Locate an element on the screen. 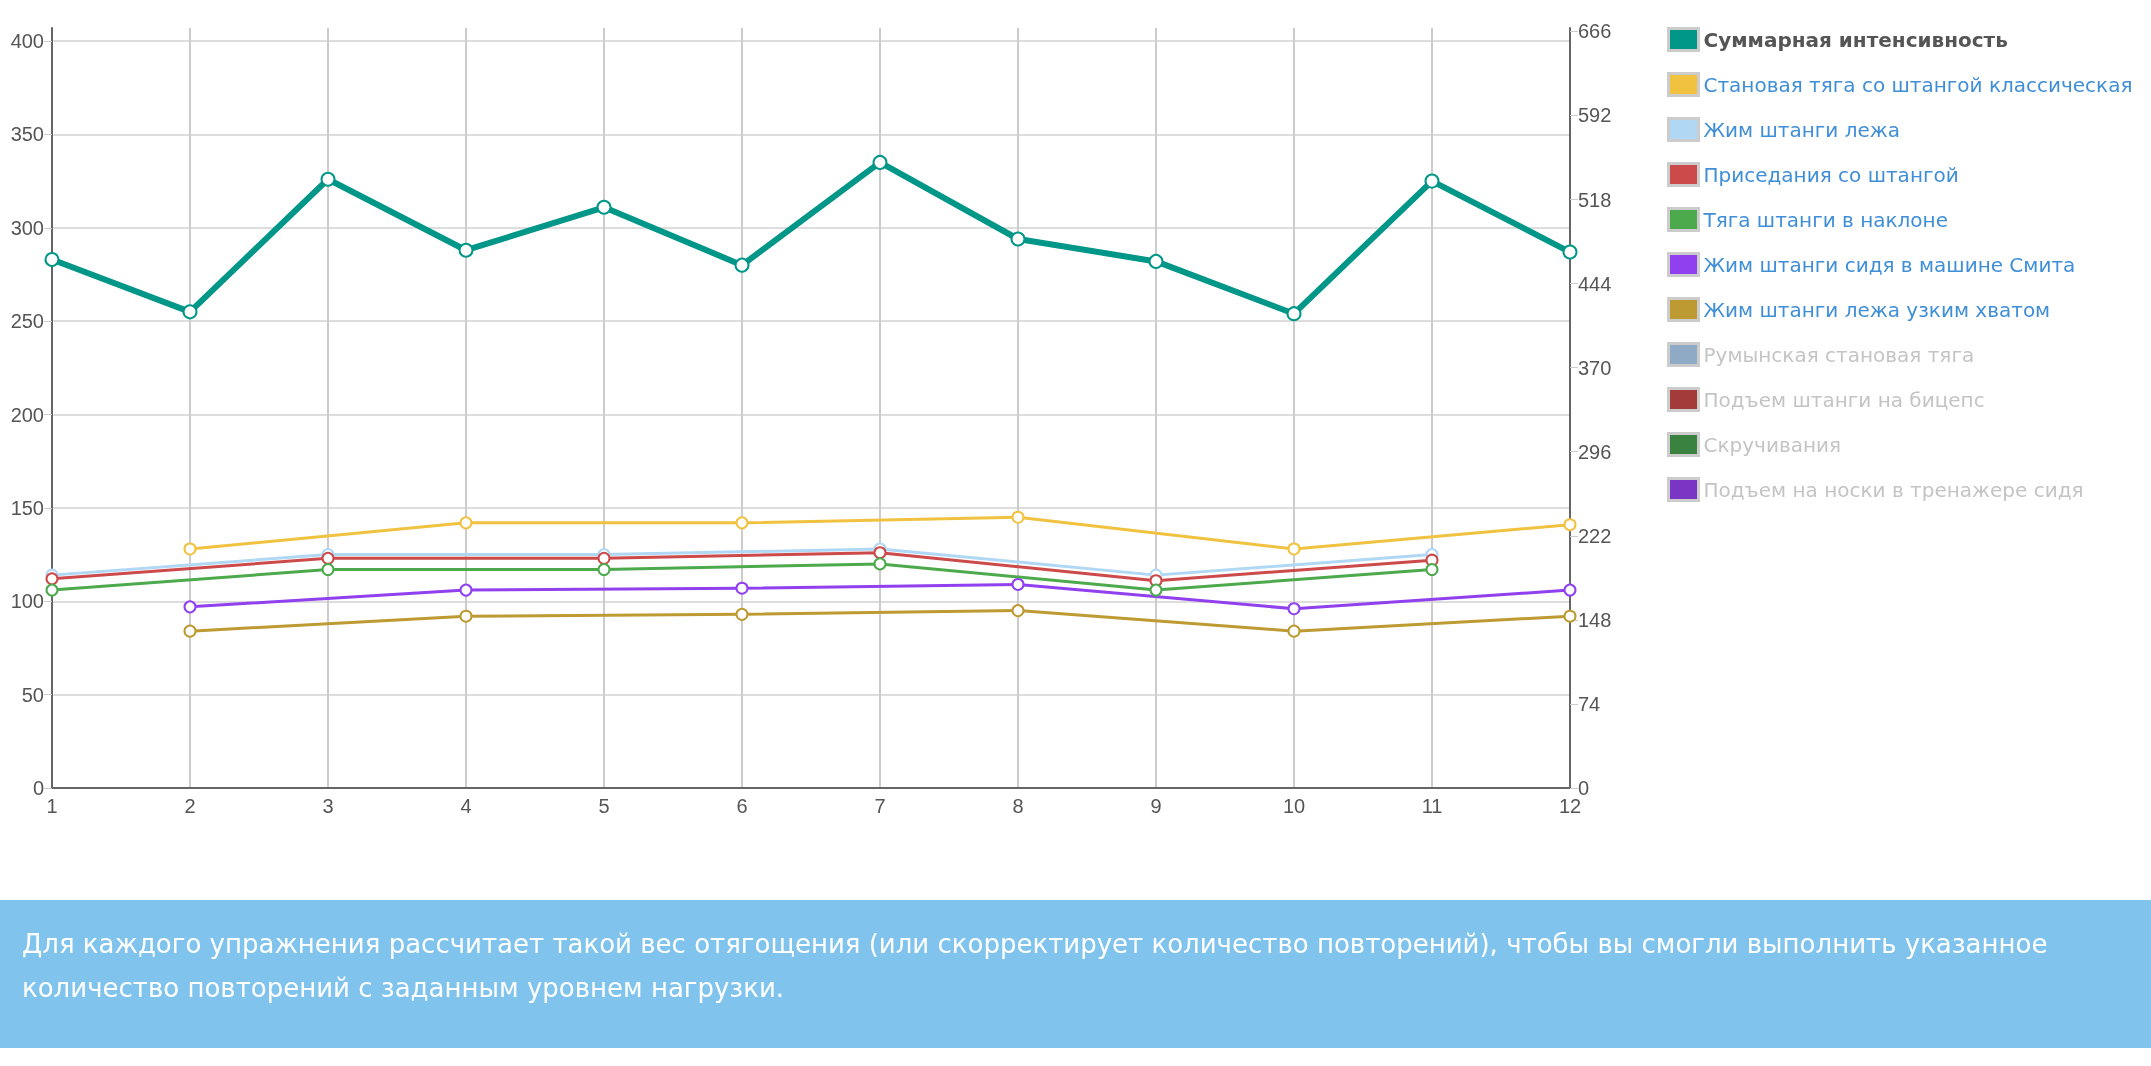  x-tick-label: 10 is located at coordinates (1294, 806).